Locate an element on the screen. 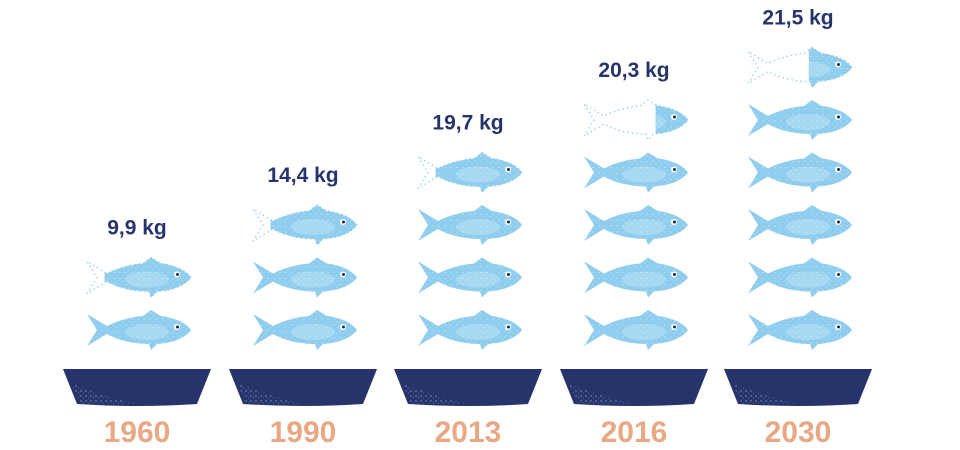 The image size is (960, 450). column-1960: 9,9 kg 1960 is located at coordinates (137, 333).